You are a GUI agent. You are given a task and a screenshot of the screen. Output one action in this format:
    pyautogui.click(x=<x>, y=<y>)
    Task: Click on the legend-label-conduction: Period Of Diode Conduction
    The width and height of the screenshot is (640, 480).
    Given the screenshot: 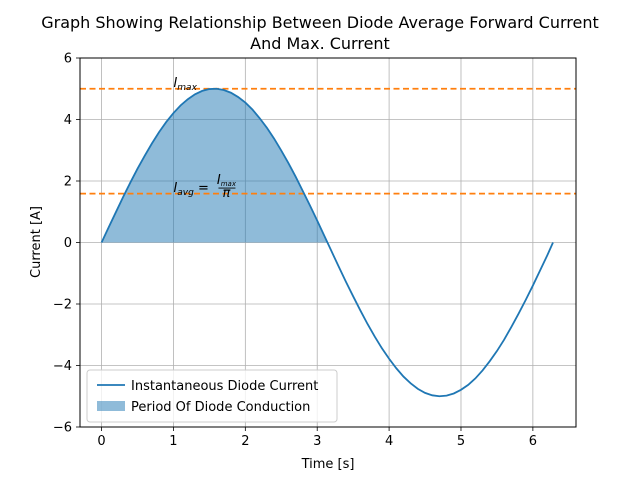 What is the action you would take?
    pyautogui.click(x=220, y=407)
    